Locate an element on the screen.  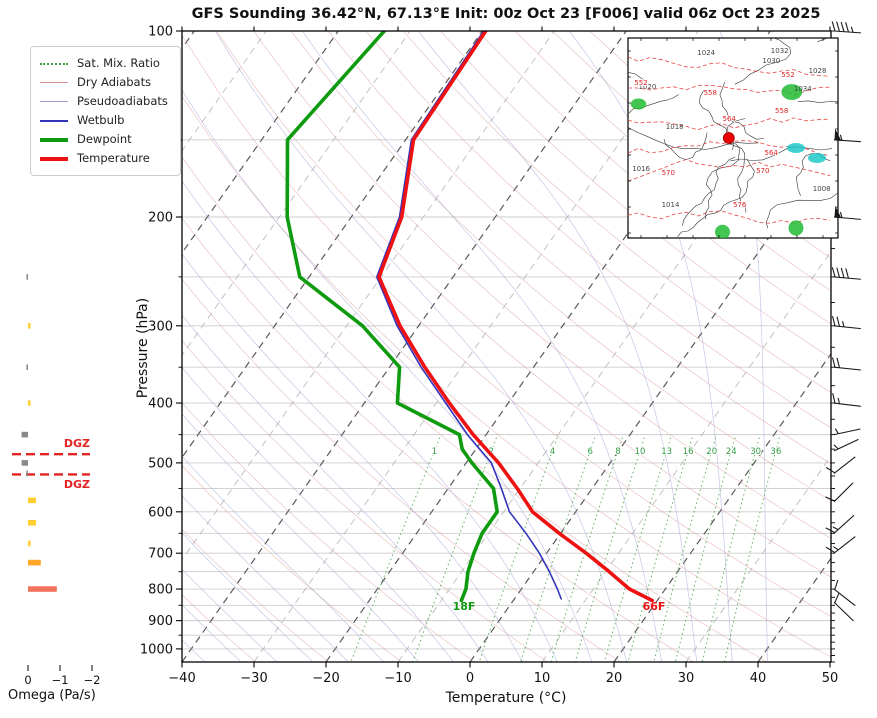
legend-label: Temperature is located at coordinates (113, 158).